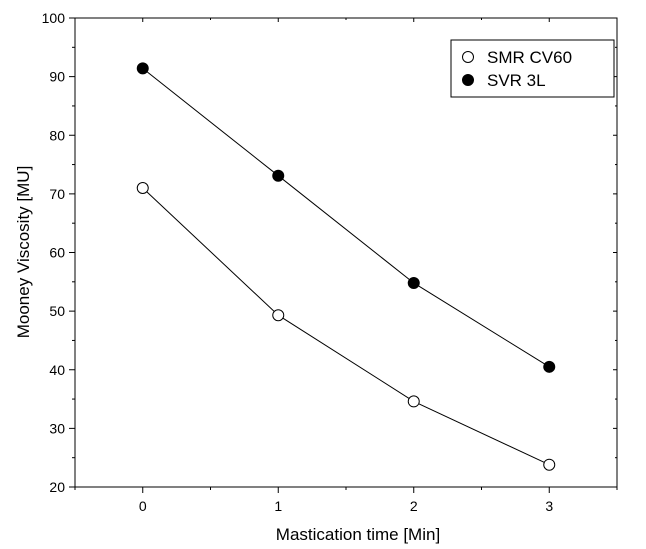  Describe the element at coordinates (57, 77) in the screenshot. I see `y-tick-label: 90` at that location.